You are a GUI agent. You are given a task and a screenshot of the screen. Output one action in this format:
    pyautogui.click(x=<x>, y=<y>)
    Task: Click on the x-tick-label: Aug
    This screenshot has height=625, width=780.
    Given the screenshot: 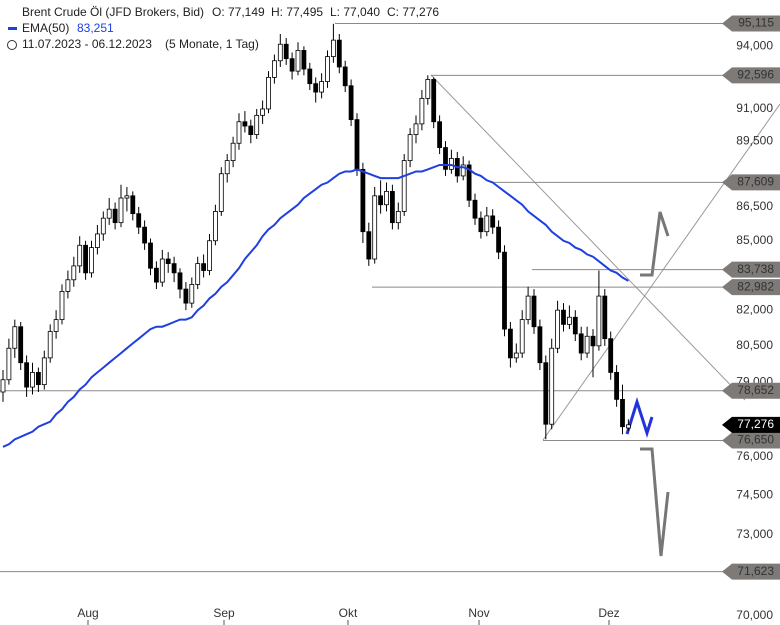 What is the action you would take?
    pyautogui.click(x=87, y=613)
    